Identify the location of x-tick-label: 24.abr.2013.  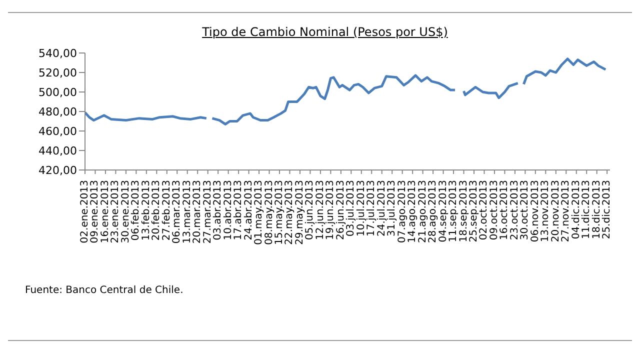
(248, 210).